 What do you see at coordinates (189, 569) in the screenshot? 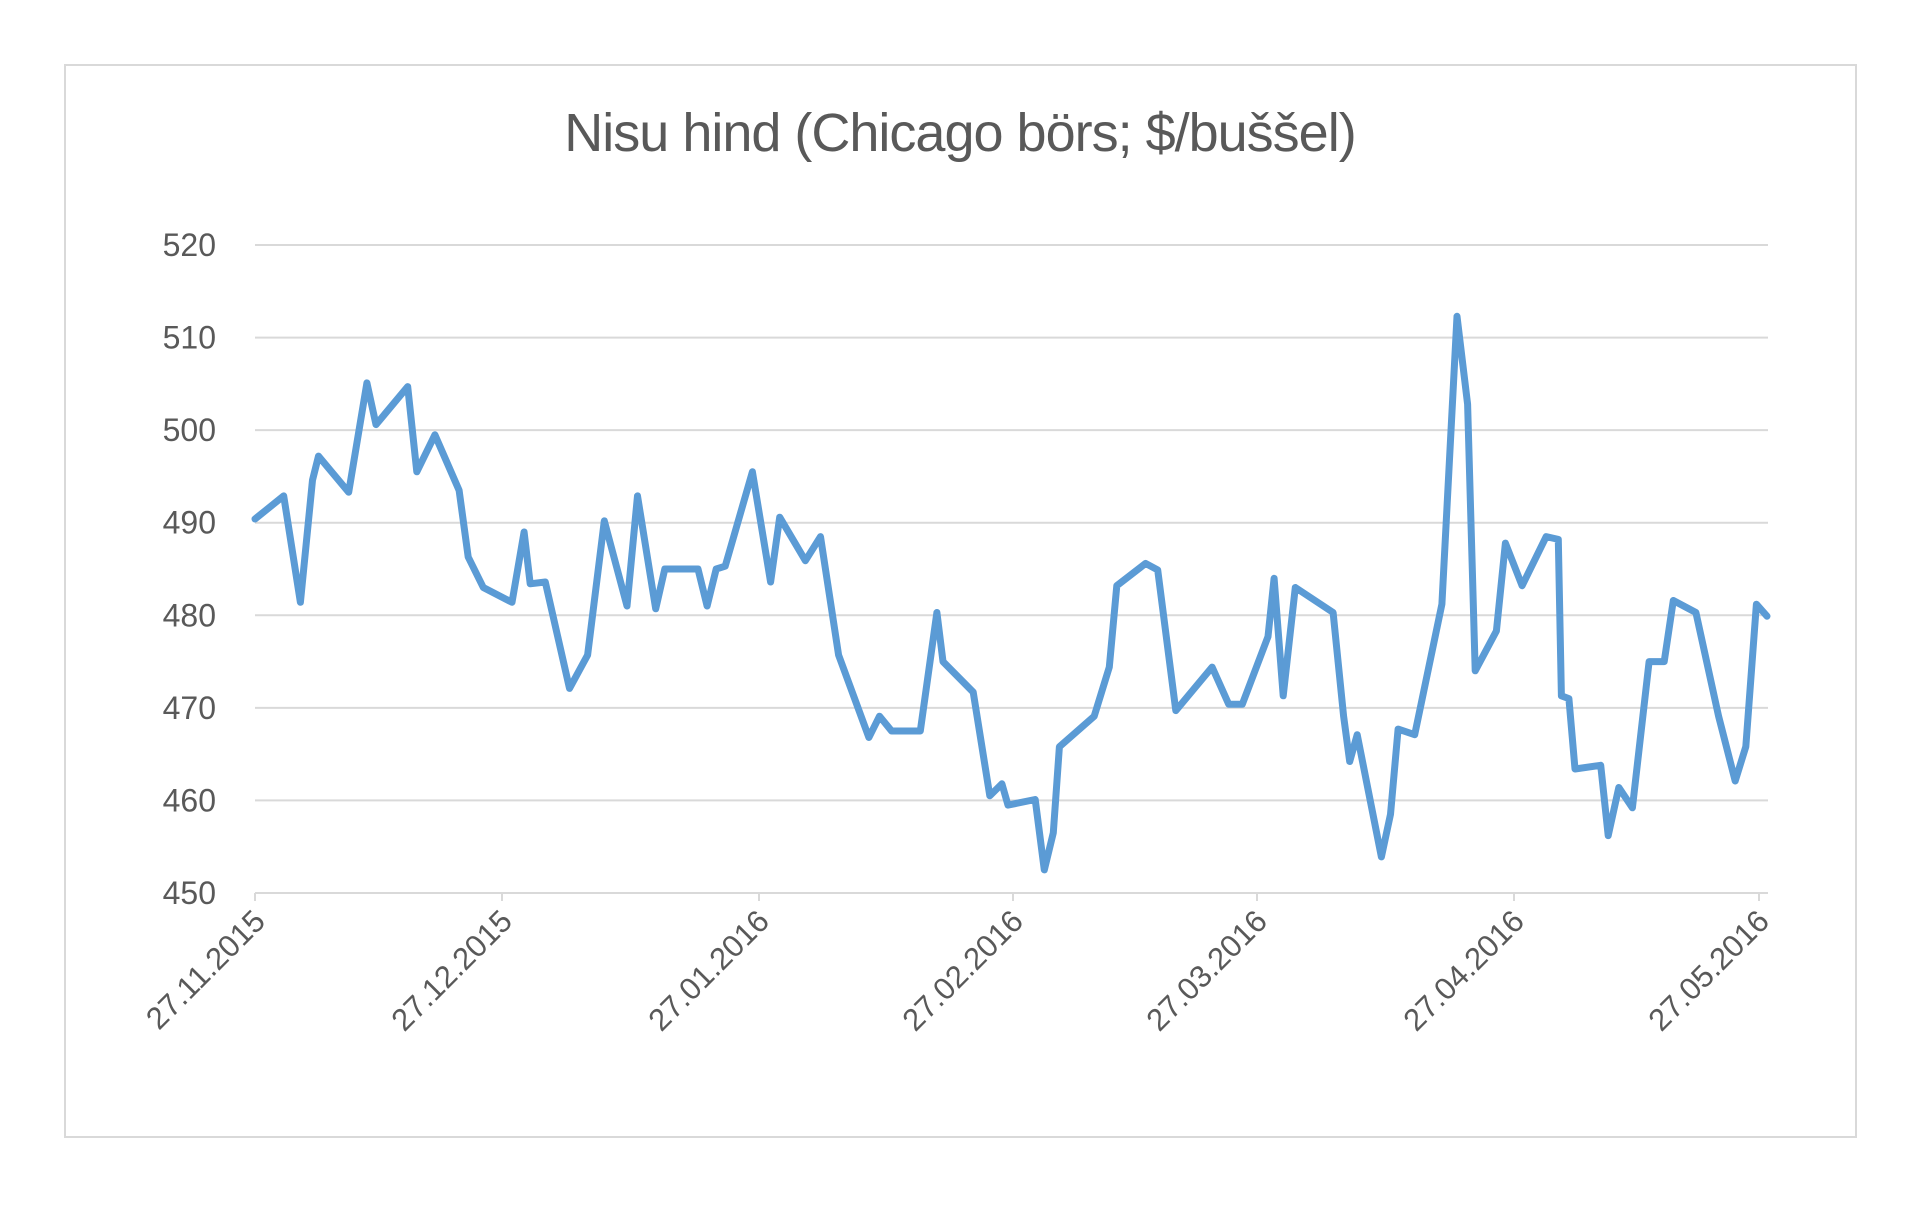
I see `y-axis-labels: 450 460 470 480 490 500 510 520` at bounding box center [189, 569].